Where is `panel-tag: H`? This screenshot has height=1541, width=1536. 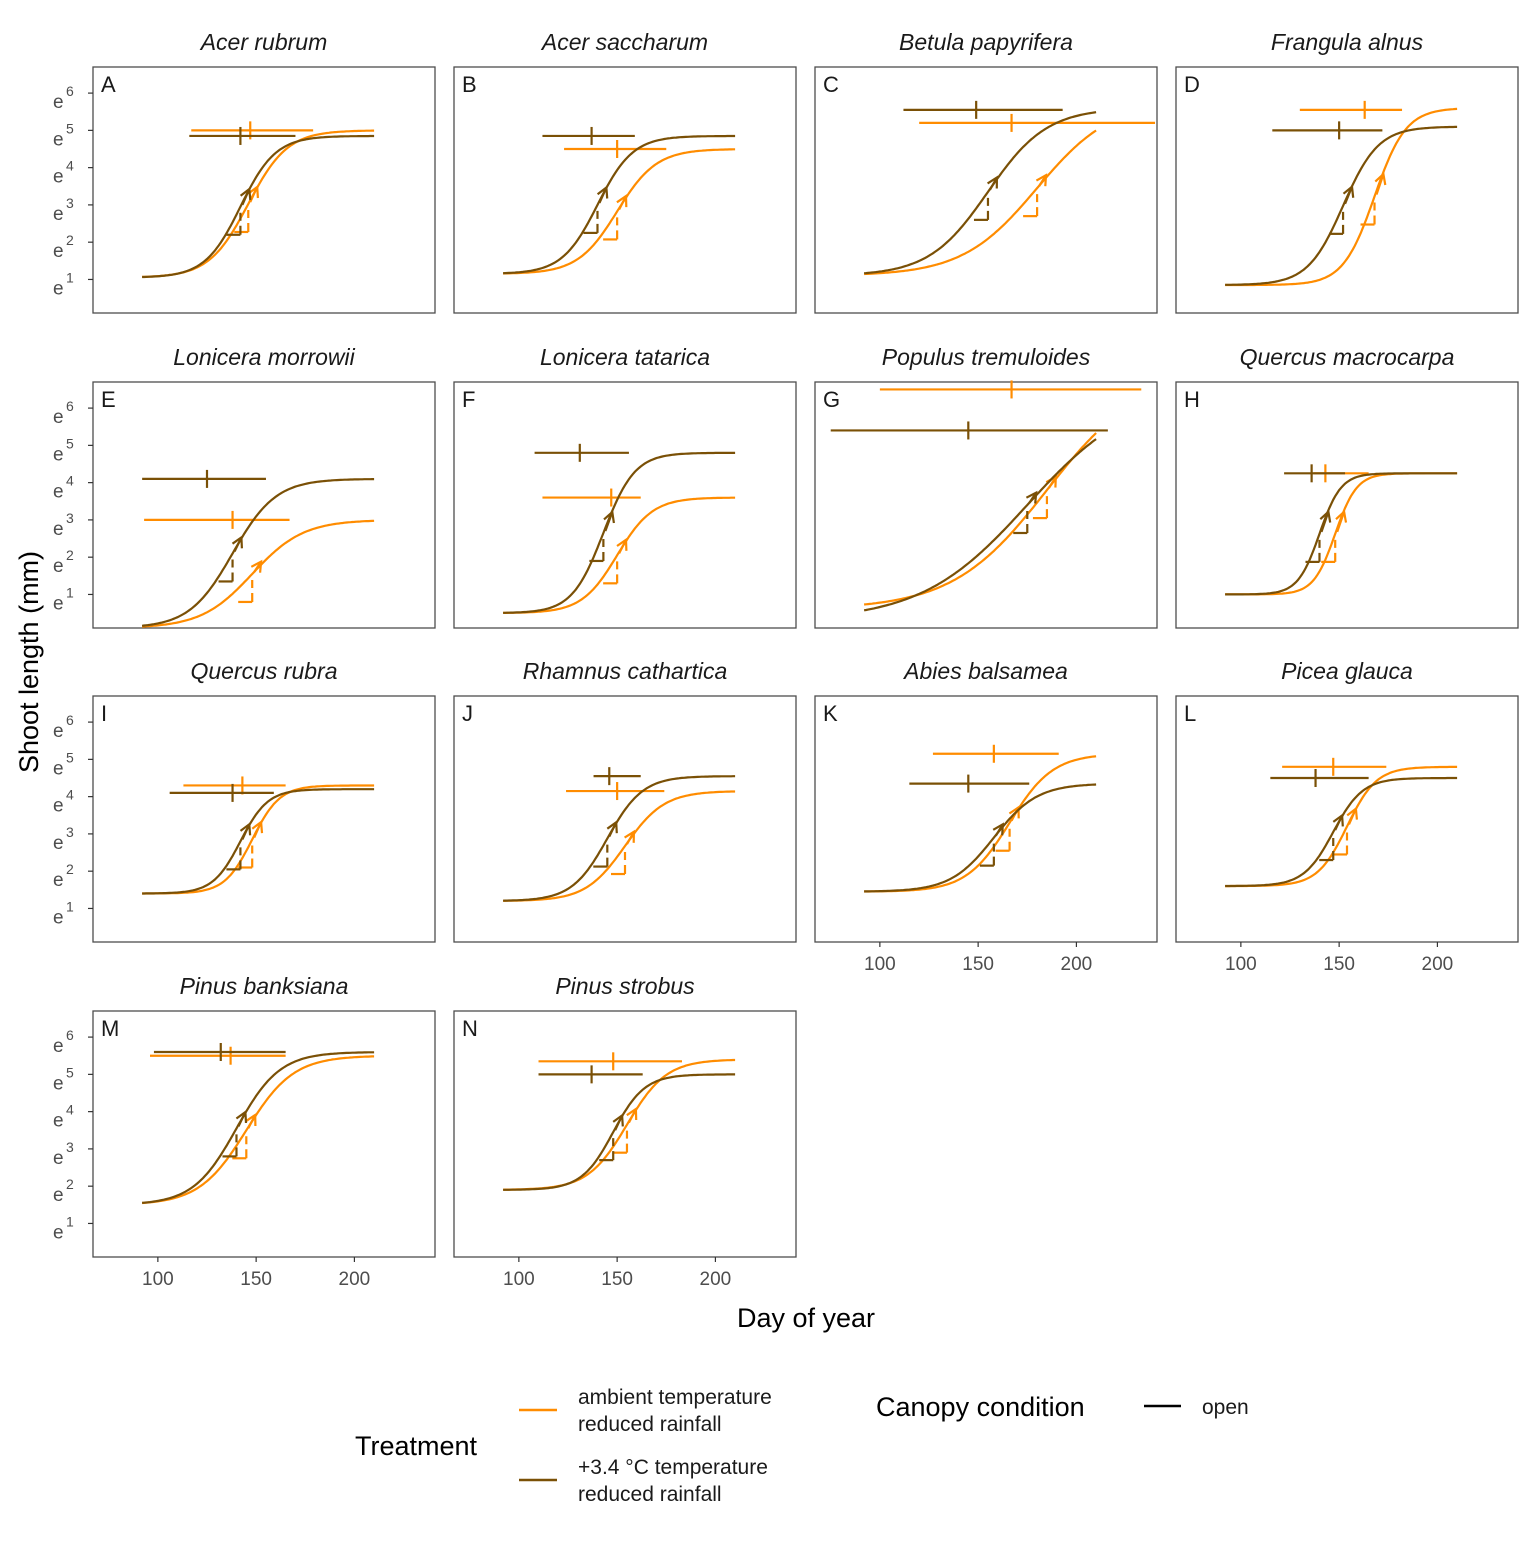
panel-tag: H is located at coordinates (1192, 399).